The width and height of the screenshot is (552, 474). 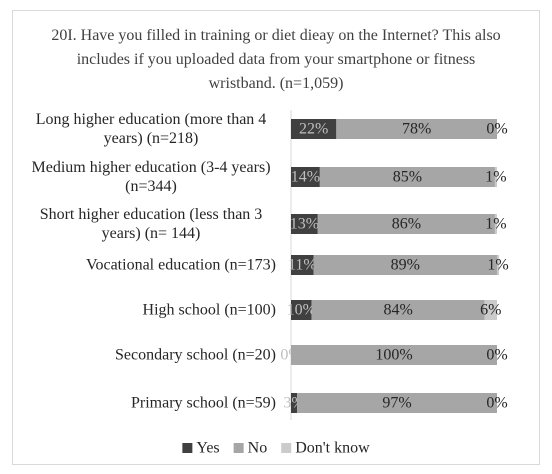 I want to click on legend-label: Yes, so click(x=207, y=448).